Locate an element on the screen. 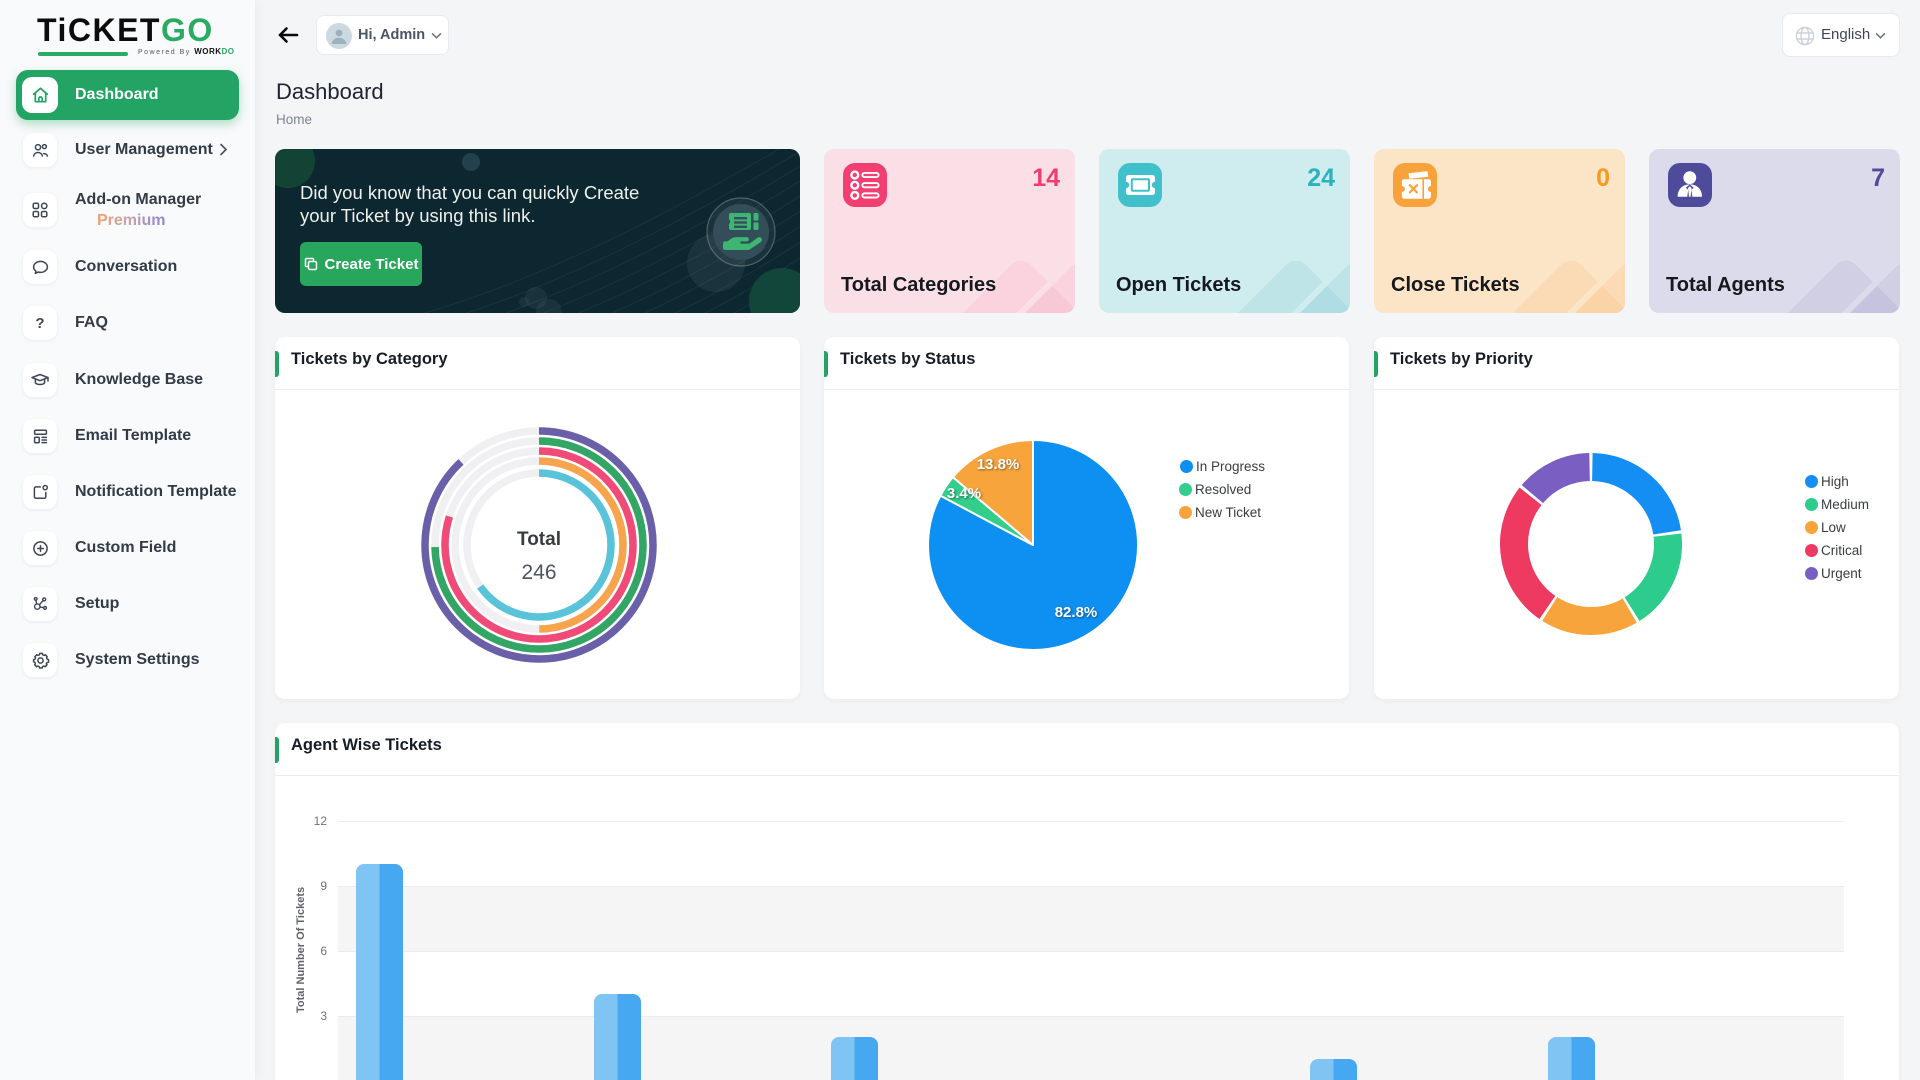  svg-text: 82.8% is located at coordinates (1076, 612).